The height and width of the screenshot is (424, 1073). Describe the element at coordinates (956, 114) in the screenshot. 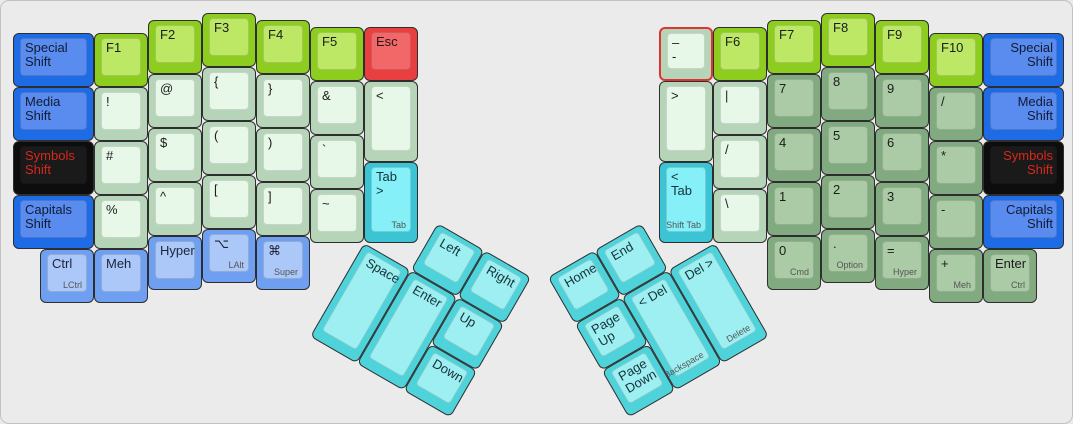

I see `key-slash-upper: /` at that location.